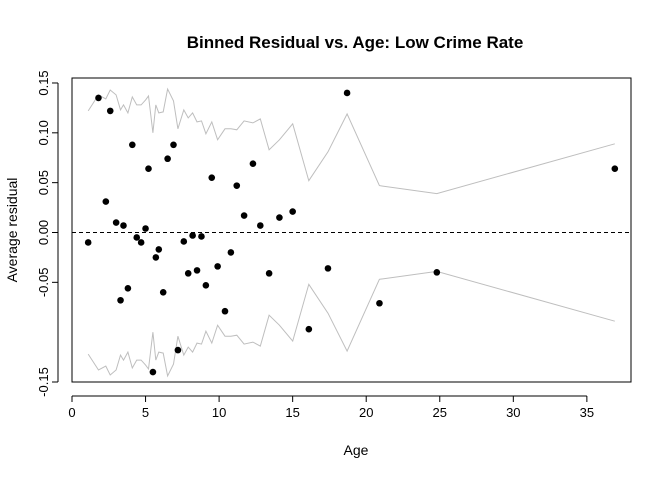 The height and width of the screenshot is (480, 672). Describe the element at coordinates (366, 412) in the screenshot. I see `x-tick-label: 20` at that location.